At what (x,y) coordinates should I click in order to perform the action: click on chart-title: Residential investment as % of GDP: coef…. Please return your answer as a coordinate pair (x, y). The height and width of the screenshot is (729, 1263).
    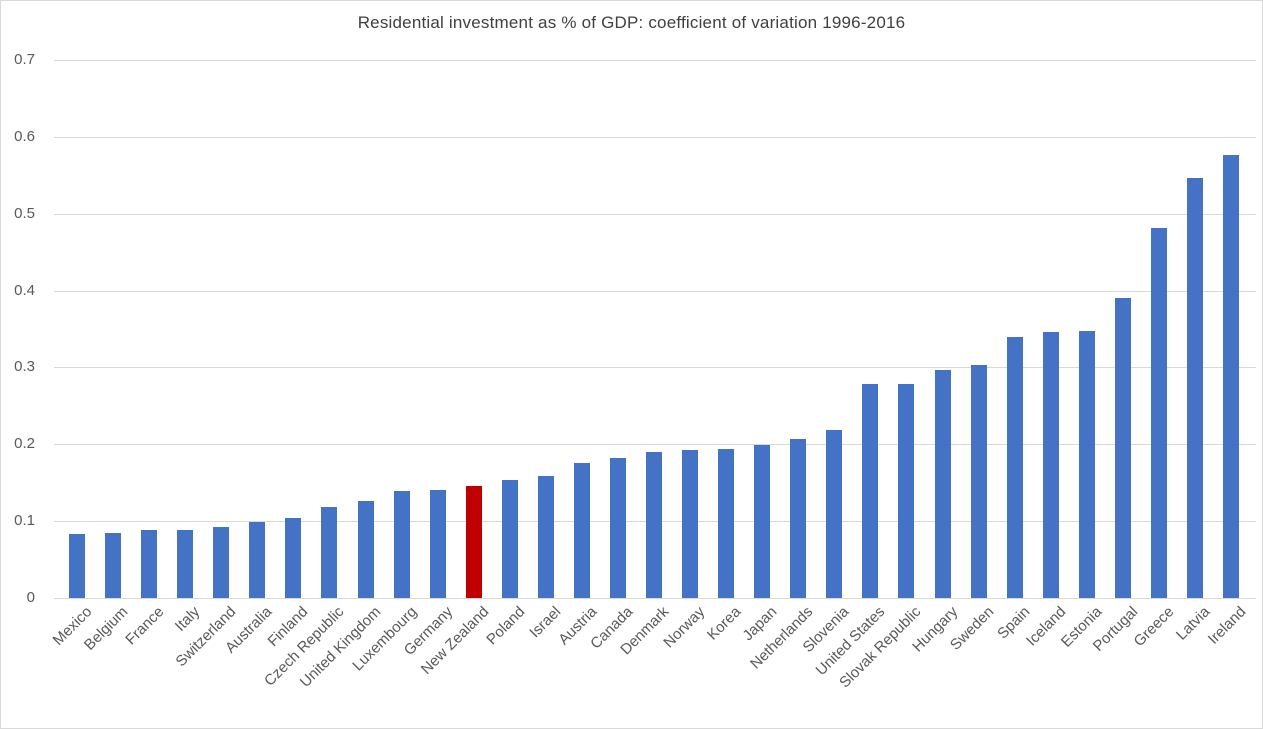
    Looking at the image, I should click on (631, 22).